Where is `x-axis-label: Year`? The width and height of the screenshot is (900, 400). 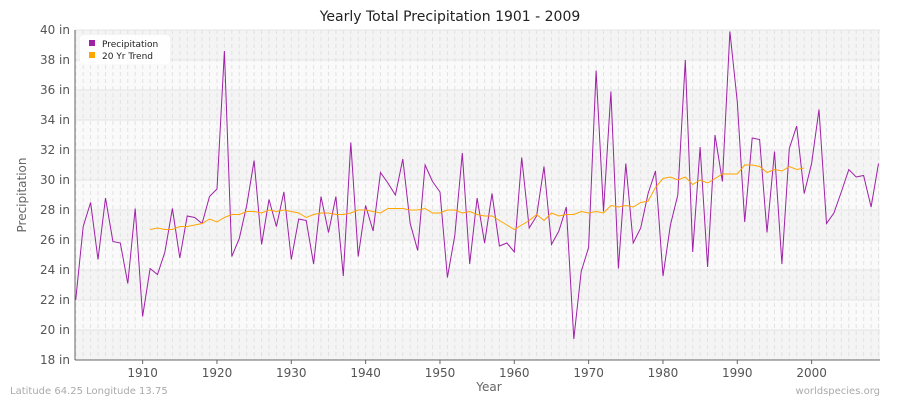
x-axis-label: Year is located at coordinates (488, 387).